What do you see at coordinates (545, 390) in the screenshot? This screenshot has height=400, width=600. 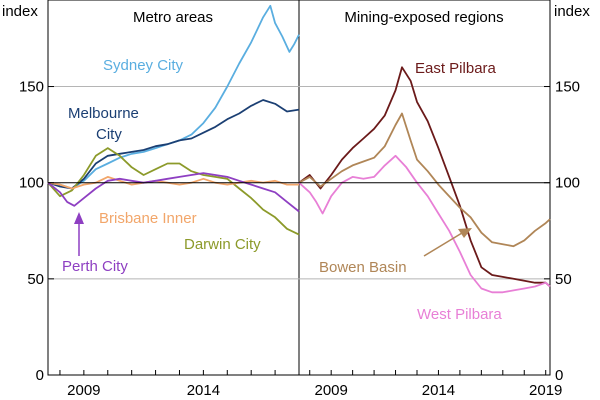 I see `x-tick-2019-panel-1: 2019` at bounding box center [545, 390].